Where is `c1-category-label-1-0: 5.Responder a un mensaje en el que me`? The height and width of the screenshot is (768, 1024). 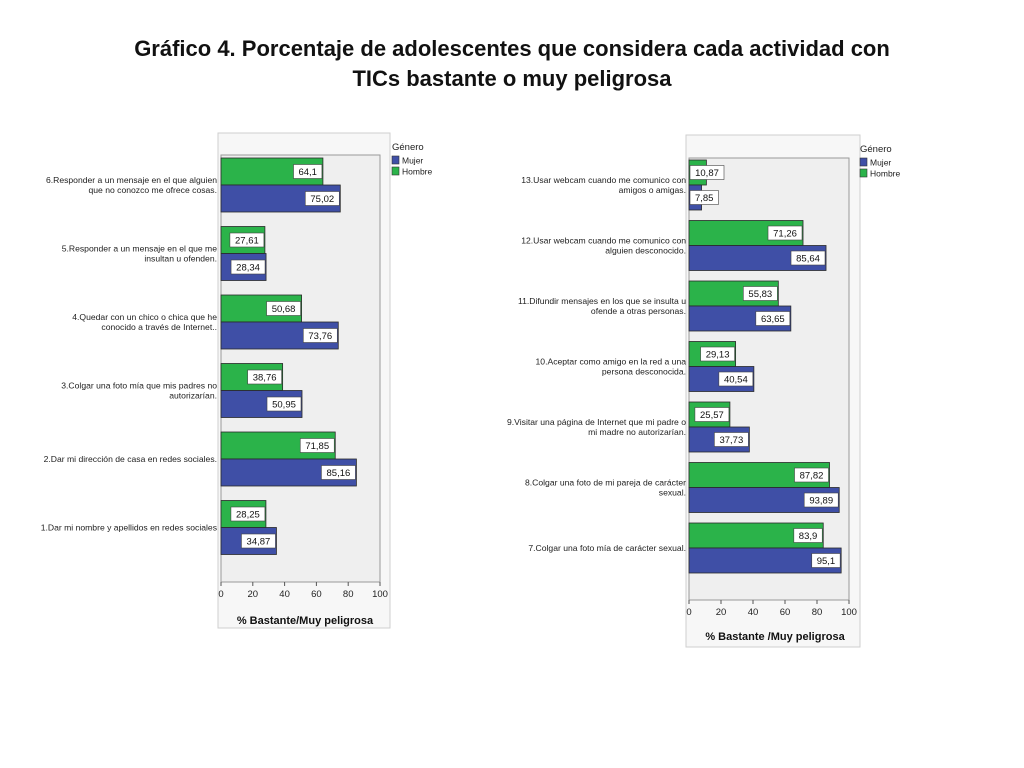
c1-category-label-1-0: 5.Responder a un mensaje en el que me is located at coordinates (139, 249).